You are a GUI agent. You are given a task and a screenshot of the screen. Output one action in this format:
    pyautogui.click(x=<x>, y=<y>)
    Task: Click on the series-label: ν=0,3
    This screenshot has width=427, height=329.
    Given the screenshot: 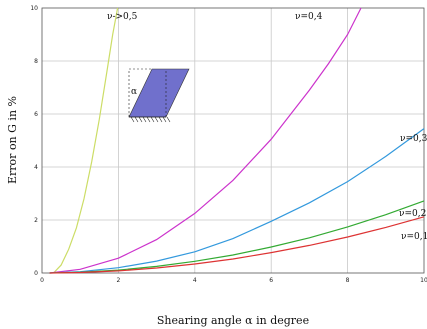 What is the action you would take?
    pyautogui.click(x=413, y=139)
    